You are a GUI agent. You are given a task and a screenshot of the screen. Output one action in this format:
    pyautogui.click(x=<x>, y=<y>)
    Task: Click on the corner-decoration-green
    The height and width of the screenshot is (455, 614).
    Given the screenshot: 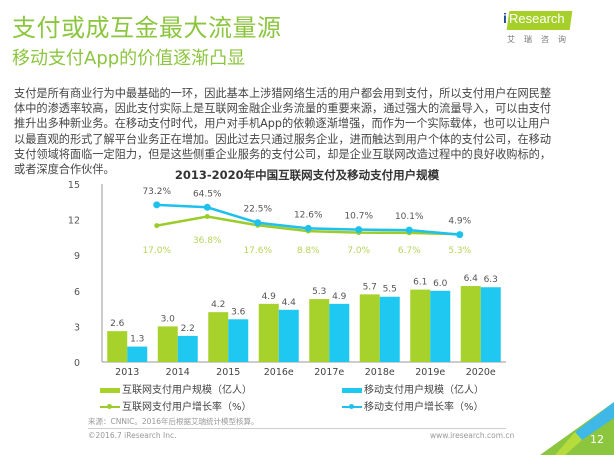 What is the action you would take?
    pyautogui.click(x=577, y=428)
    